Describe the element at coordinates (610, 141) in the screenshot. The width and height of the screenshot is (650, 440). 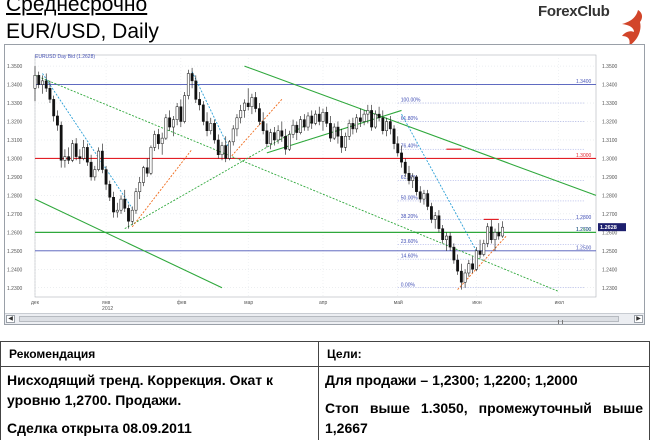
I see `y-tick-label-right: 1.3100` at that location.